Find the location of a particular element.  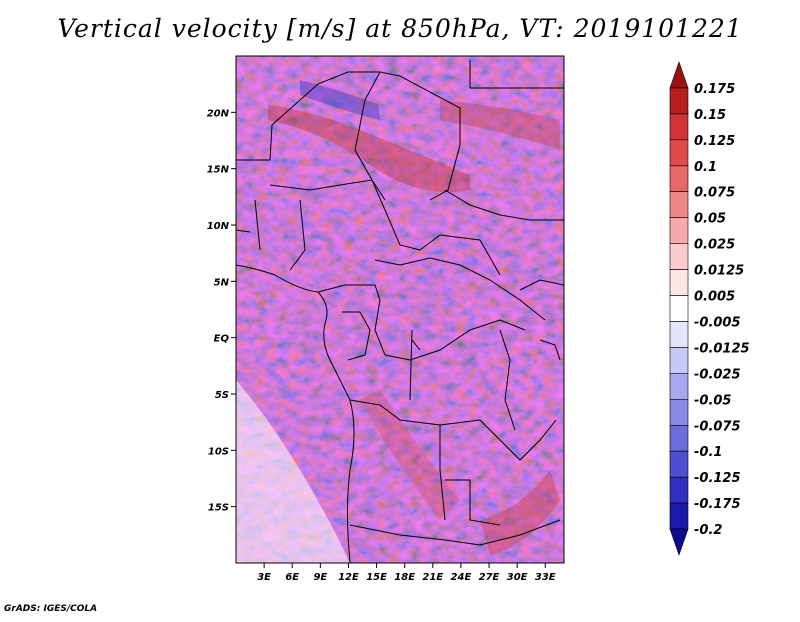

lat-tick-label: 10S is located at coordinates (218, 451).